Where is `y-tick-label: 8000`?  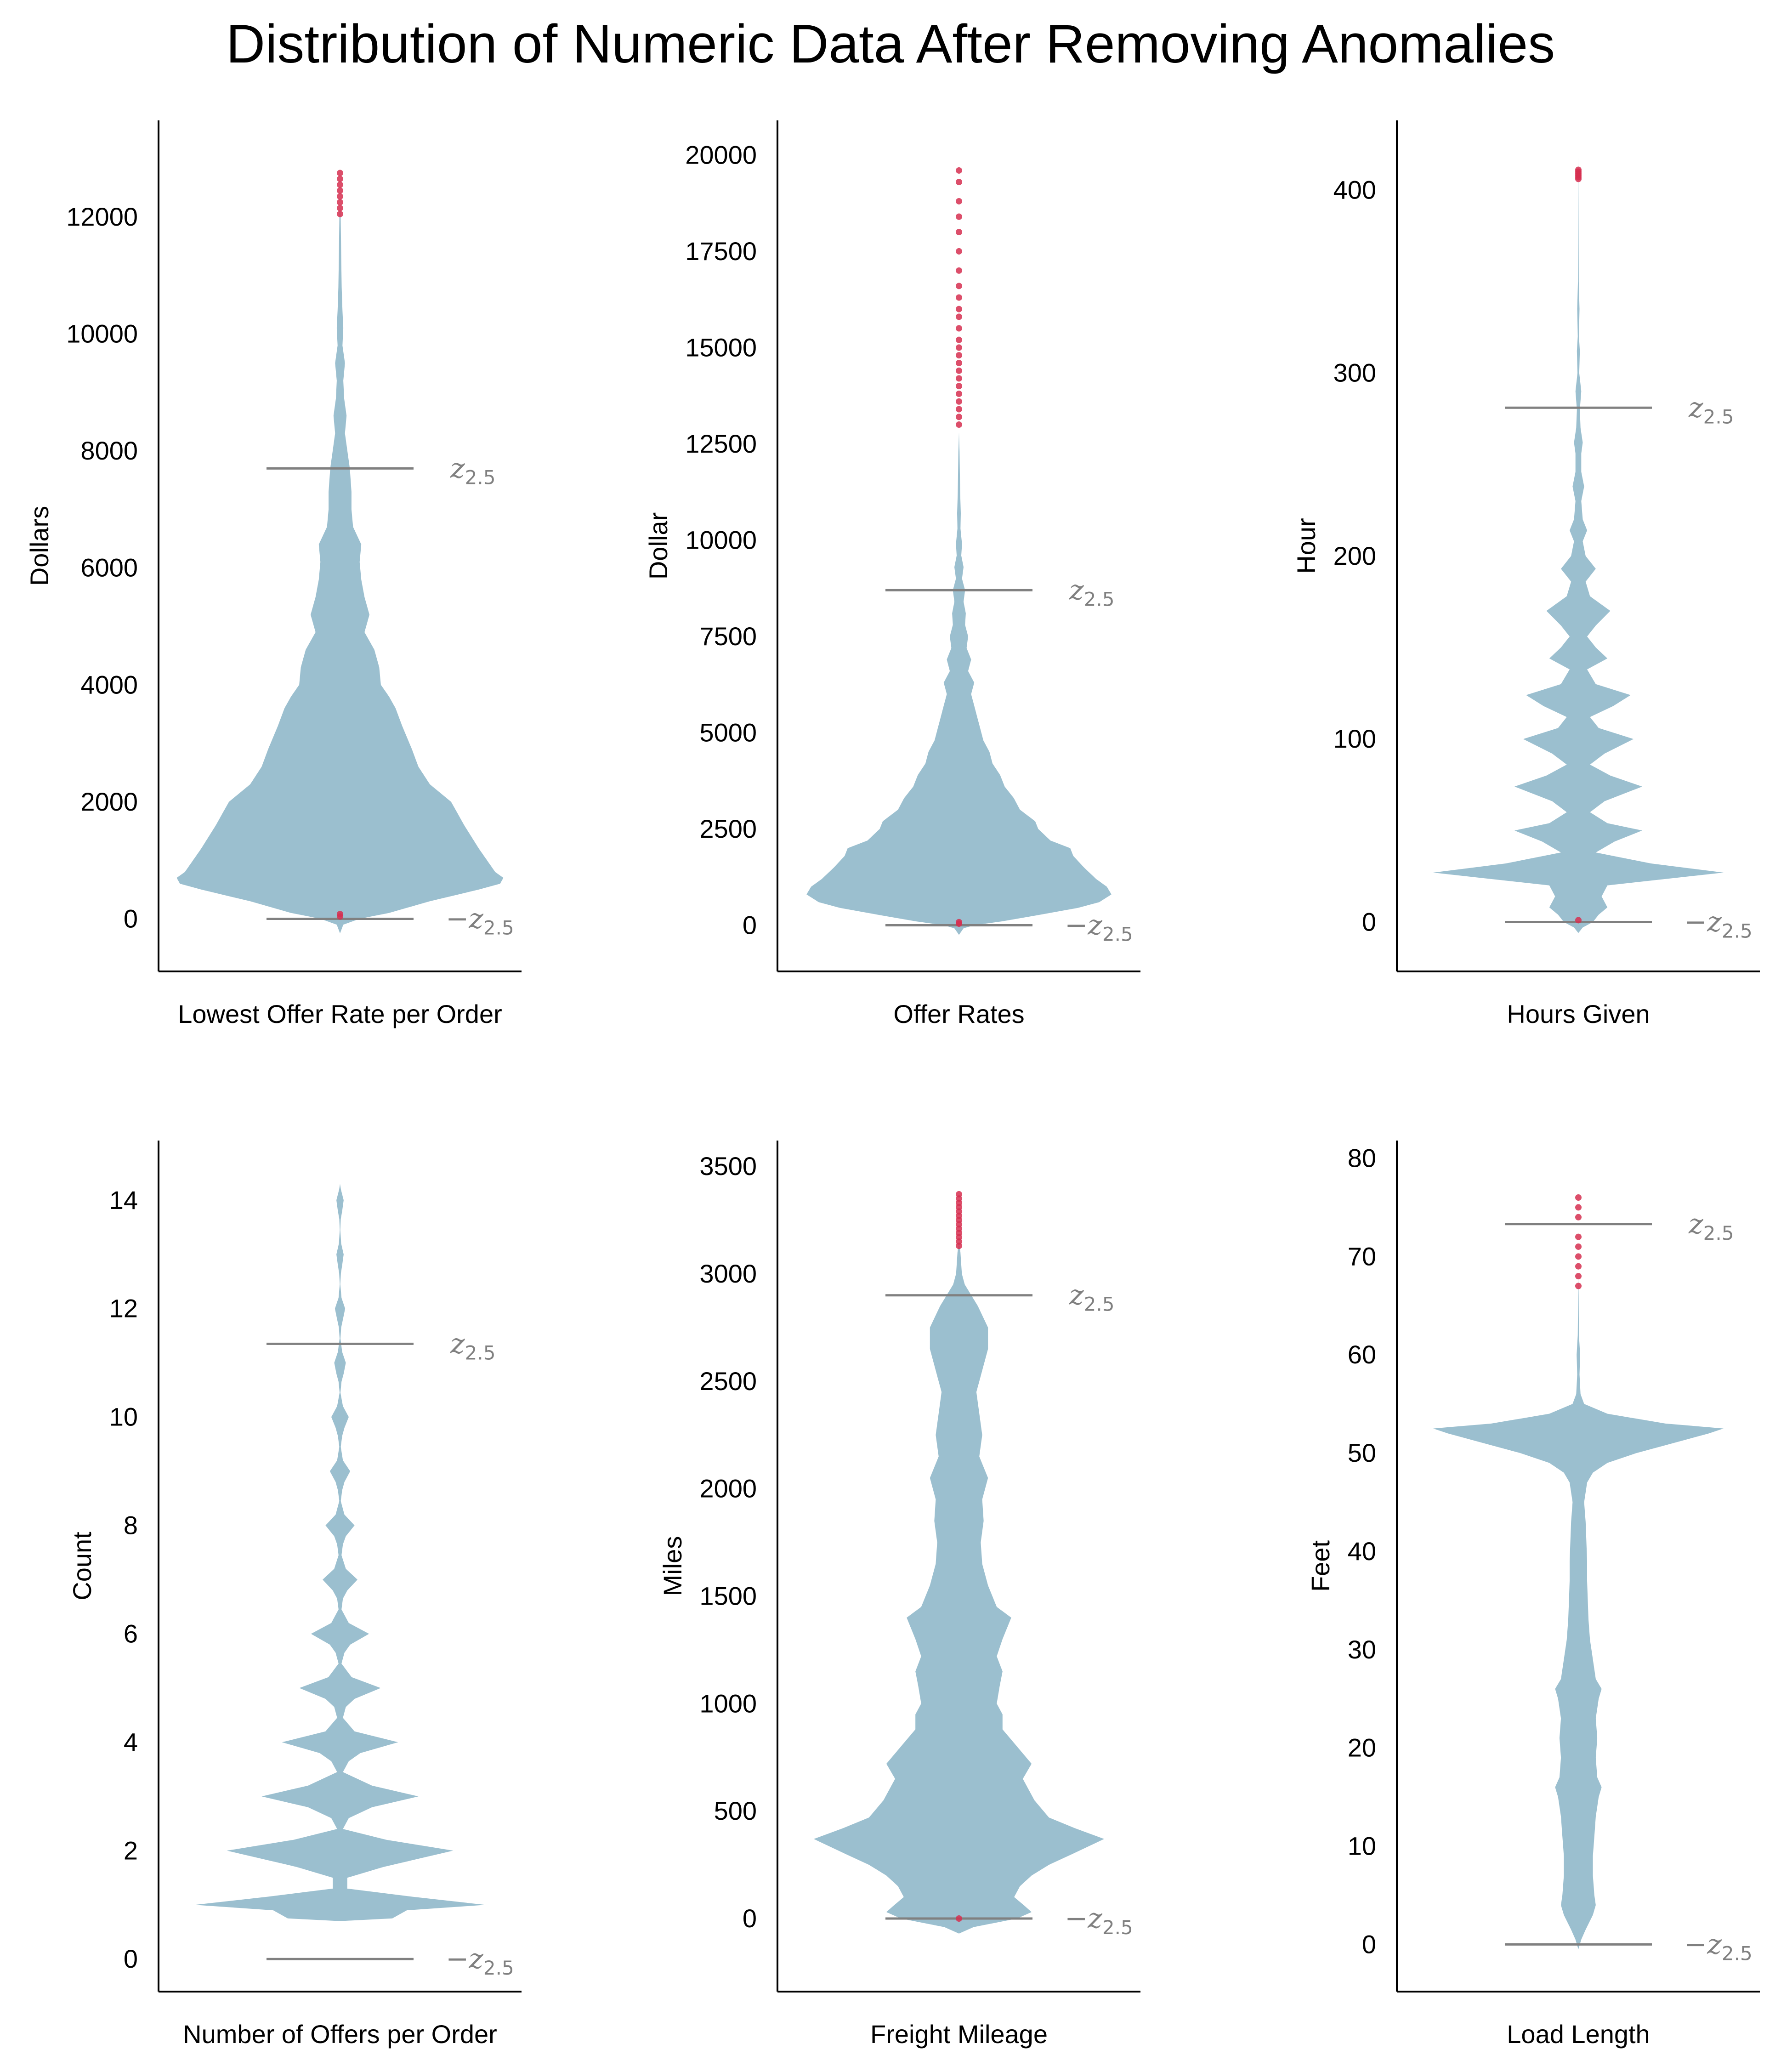
y-tick-label: 8000 is located at coordinates (109, 450).